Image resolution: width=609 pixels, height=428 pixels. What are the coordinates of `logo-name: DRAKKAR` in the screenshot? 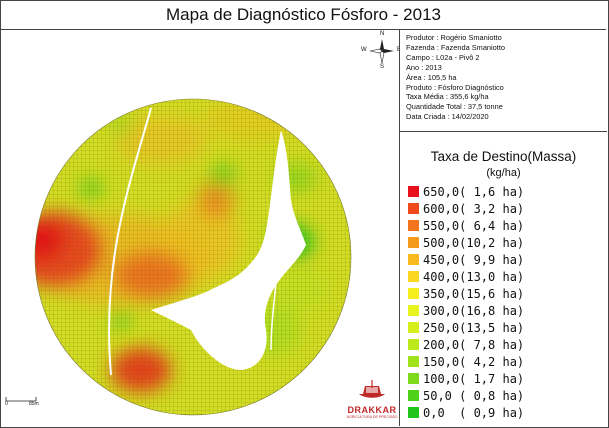 It's located at (372, 410).